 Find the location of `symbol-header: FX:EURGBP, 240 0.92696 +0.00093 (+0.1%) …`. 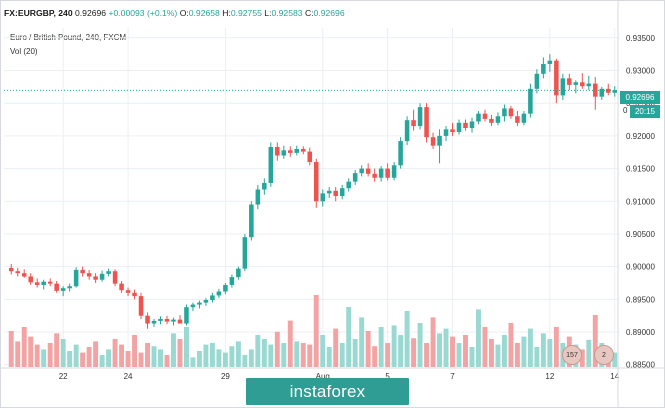

symbol-header: FX:EURGBP, 240 0.92696 +0.00093 (+0.1%) … is located at coordinates (174, 13).